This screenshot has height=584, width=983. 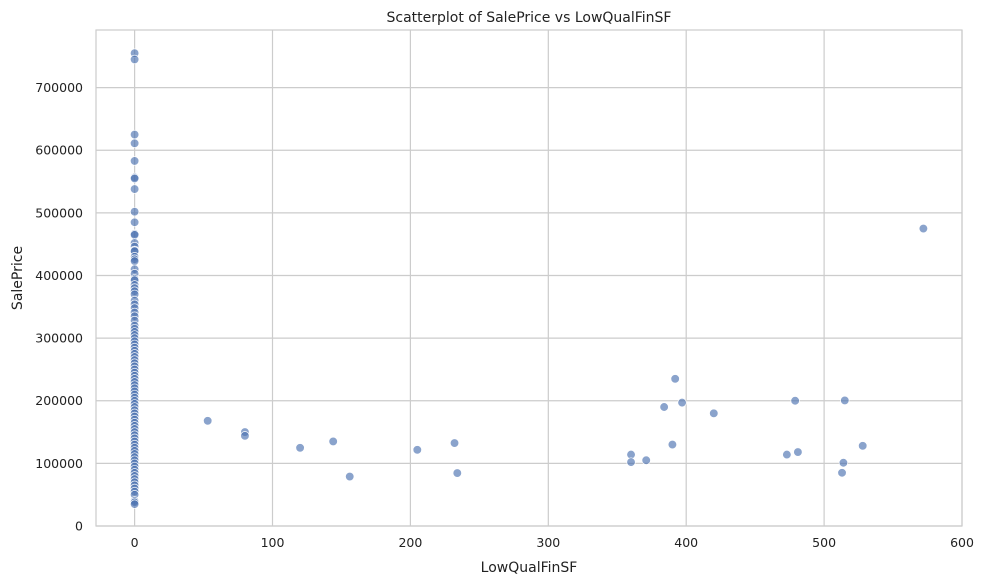 I want to click on x-tick-label: 400, so click(x=686, y=542).